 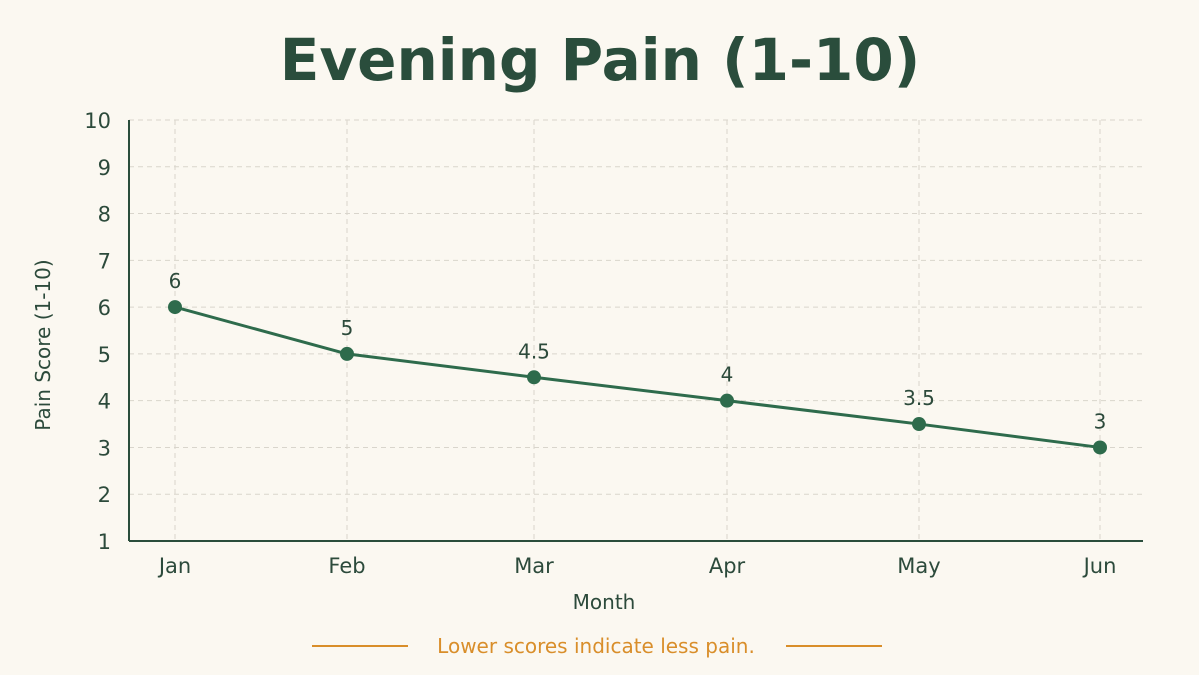 I want to click on data-label-may: 3.5, so click(x=919, y=398).